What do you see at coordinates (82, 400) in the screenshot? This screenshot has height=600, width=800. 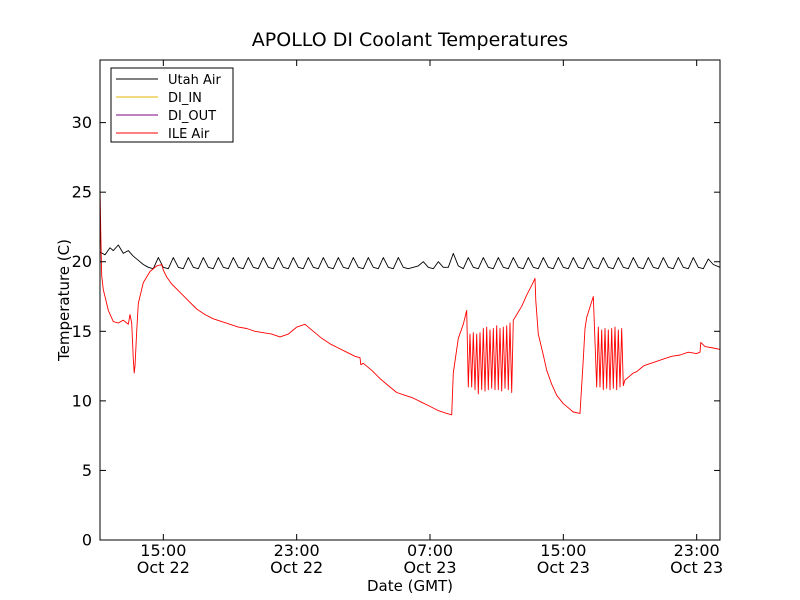 I see `y-tick-label: 10` at bounding box center [82, 400].